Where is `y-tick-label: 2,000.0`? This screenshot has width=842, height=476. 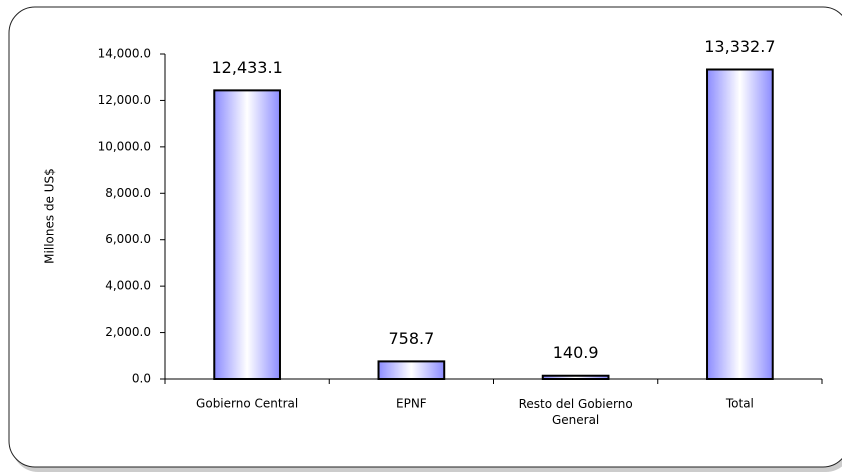
y-tick-label: 2,000.0 is located at coordinates (128, 332).